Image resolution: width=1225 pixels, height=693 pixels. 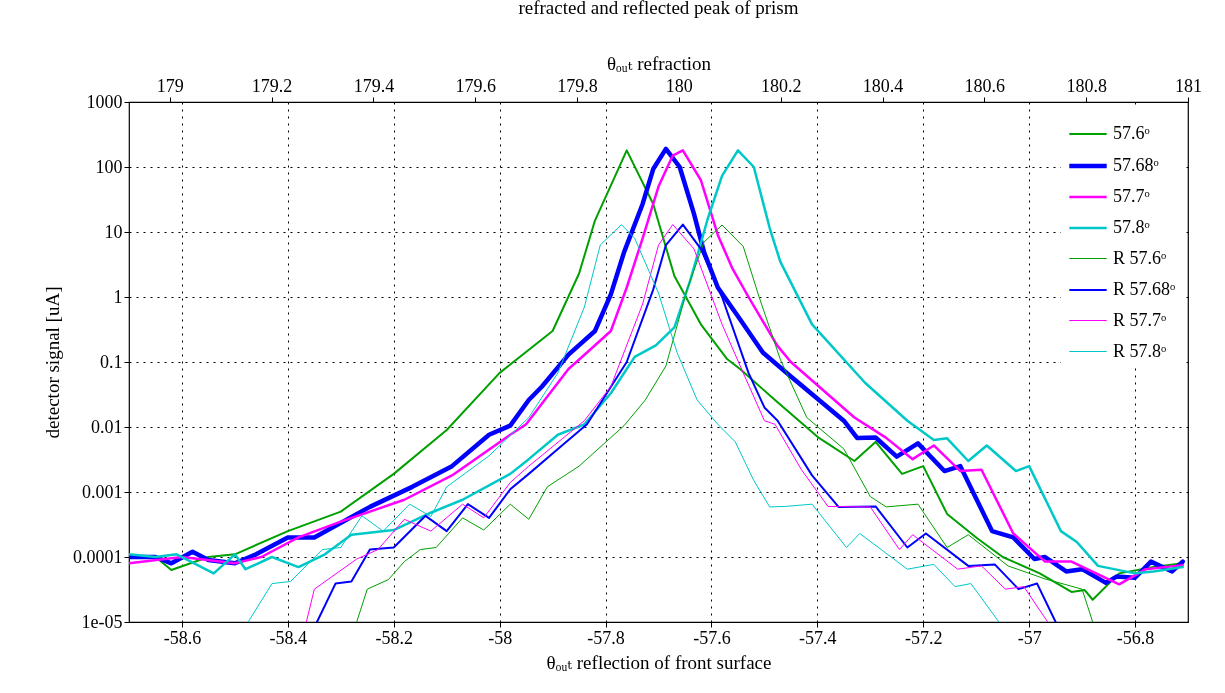 I want to click on y-tick-label: 1e-05, so click(x=102, y=621).